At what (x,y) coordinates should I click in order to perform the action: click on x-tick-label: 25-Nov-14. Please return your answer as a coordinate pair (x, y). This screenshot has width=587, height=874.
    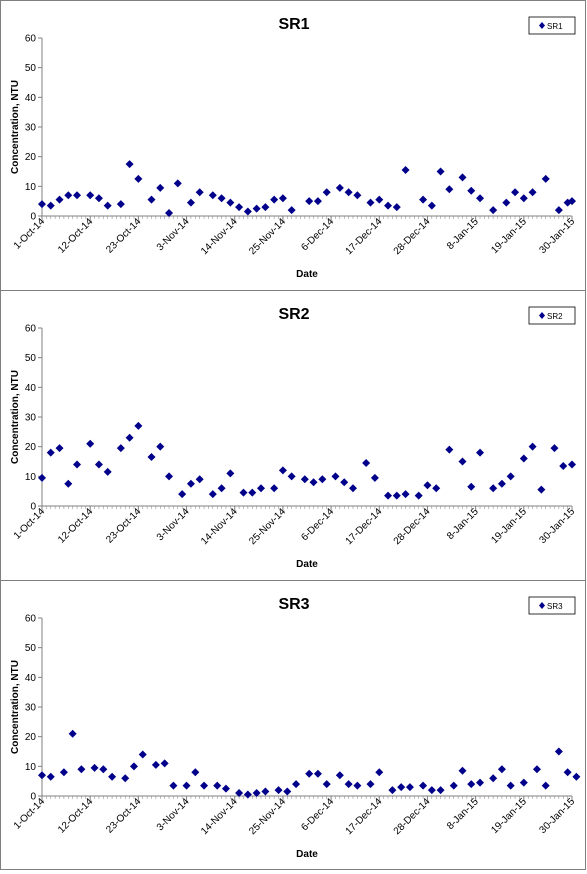
    Looking at the image, I should click on (267, 816).